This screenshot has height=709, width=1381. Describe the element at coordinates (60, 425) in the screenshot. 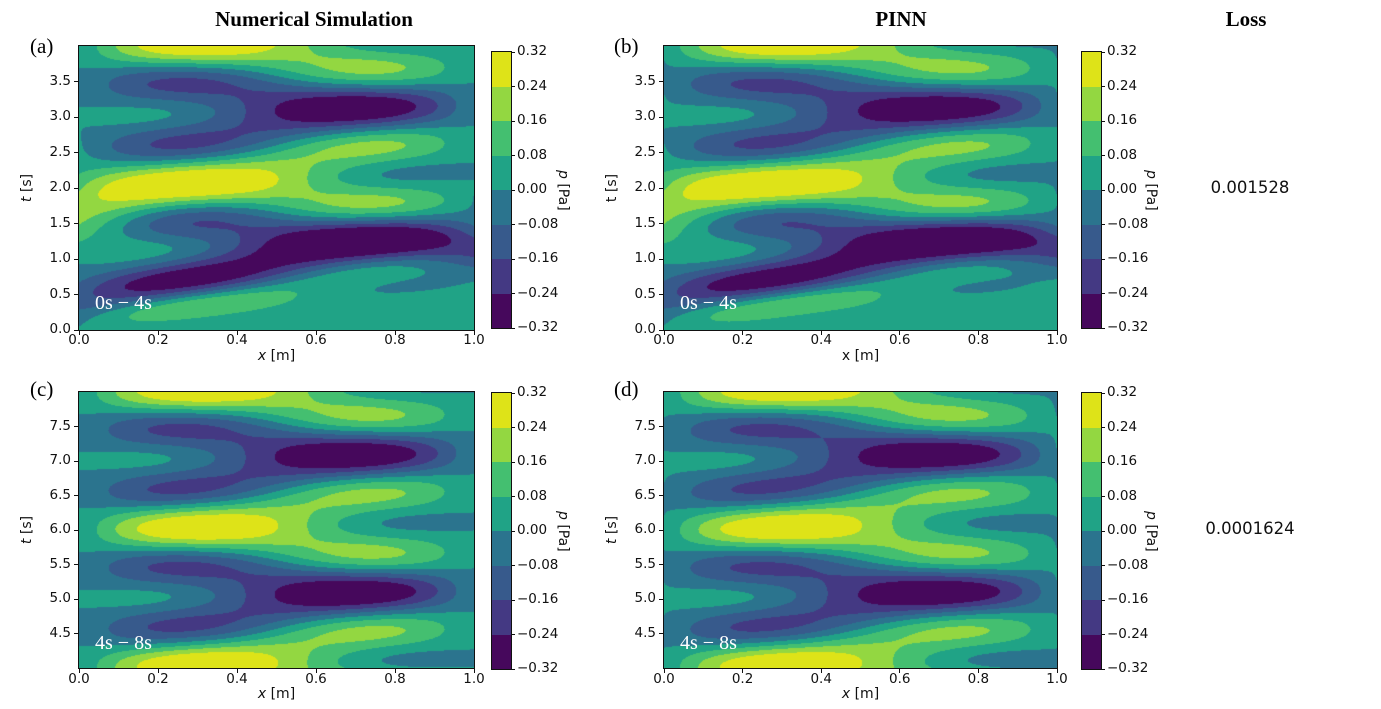

I see `y-tick-label-c: 7.5` at that location.